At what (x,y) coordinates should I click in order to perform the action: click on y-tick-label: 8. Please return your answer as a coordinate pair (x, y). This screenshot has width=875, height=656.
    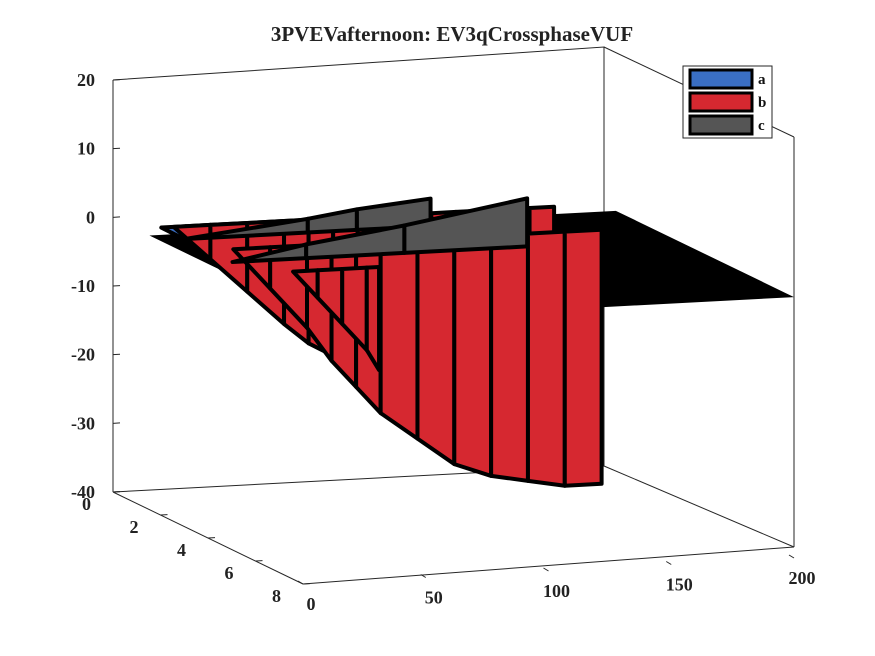
    Looking at the image, I should click on (276, 596).